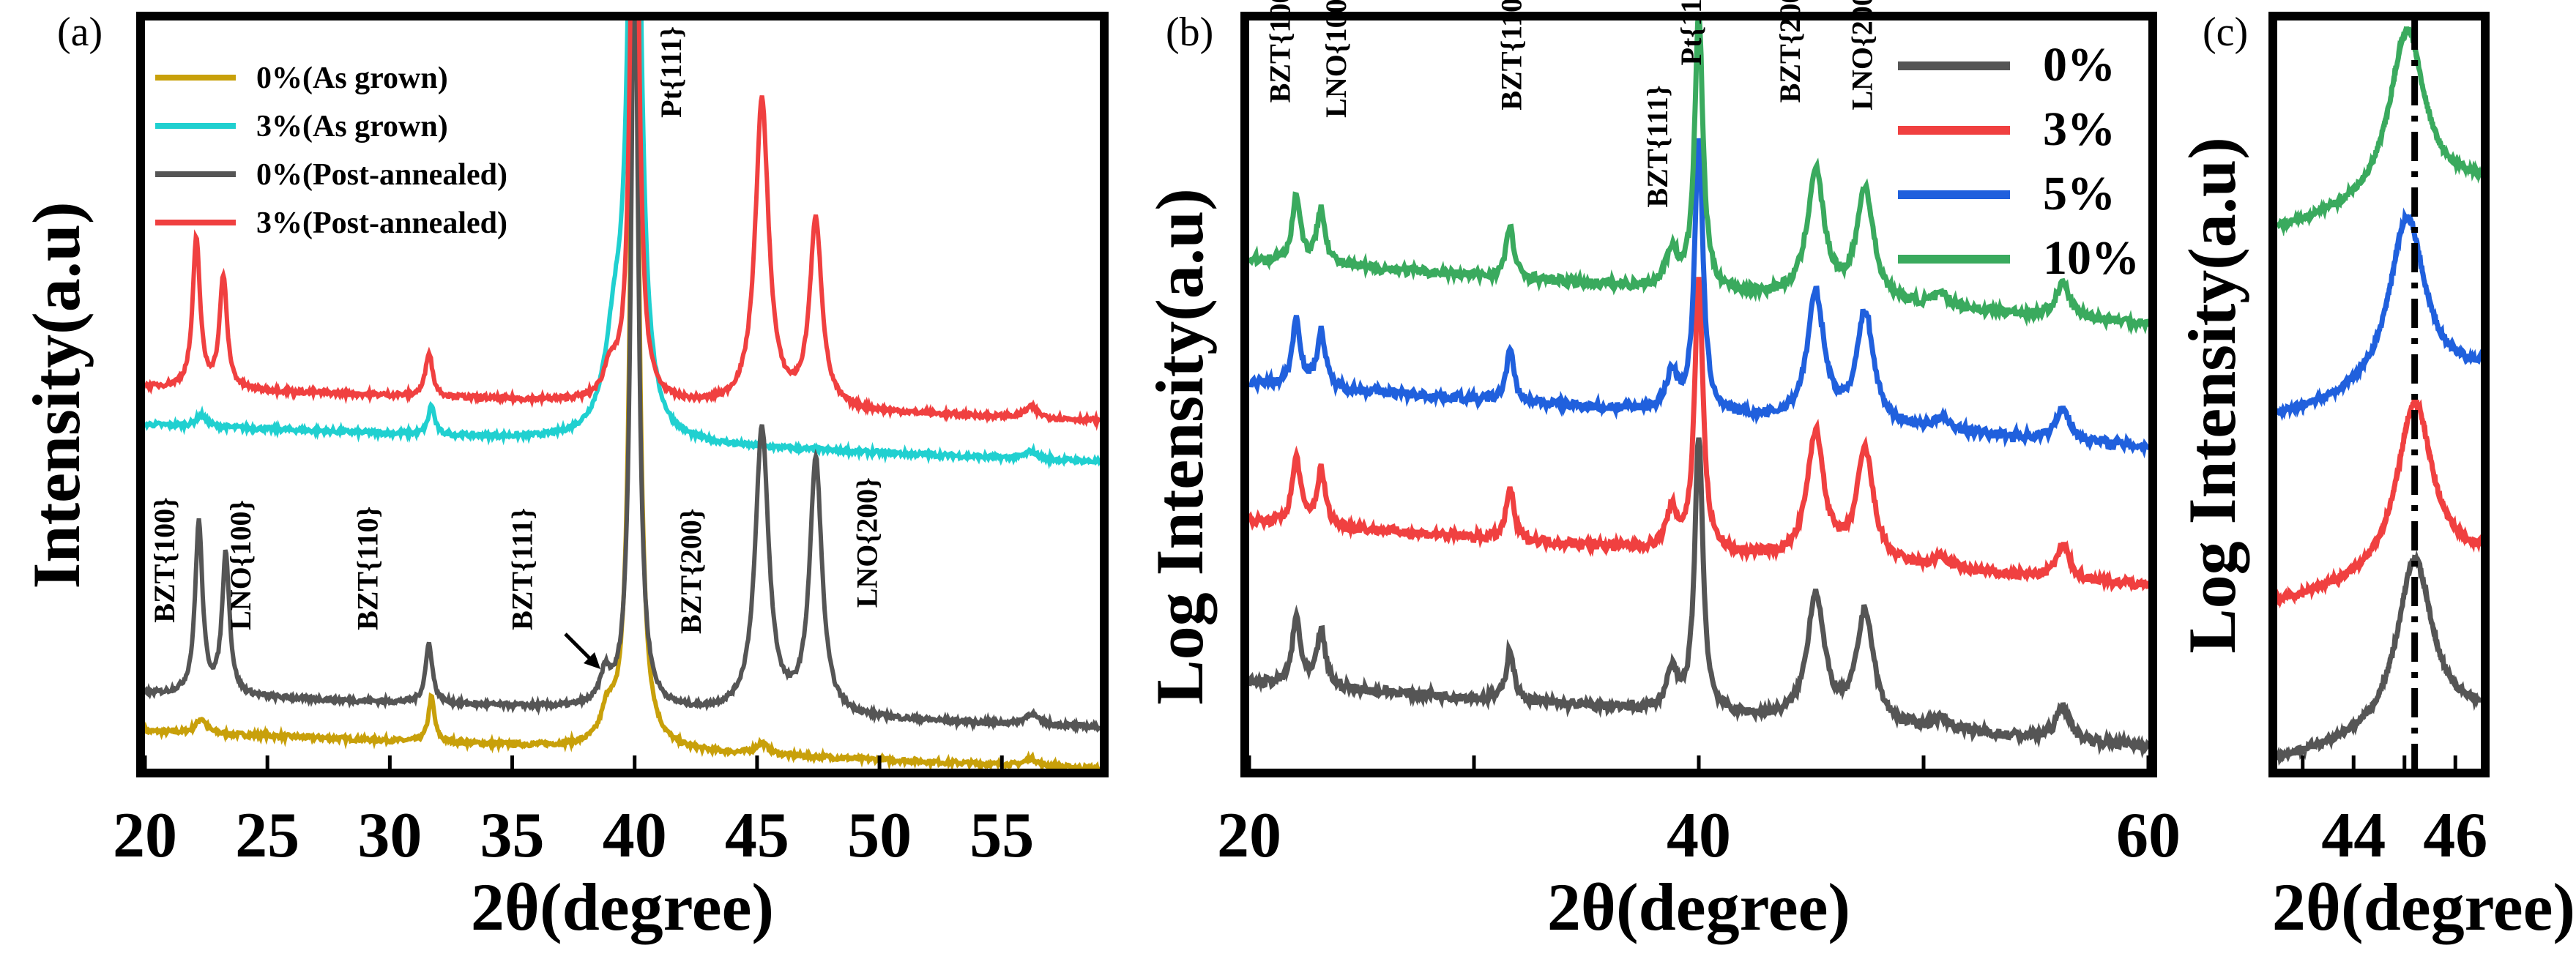 This screenshot has height=978, width=2576. What do you see at coordinates (757, 835) in the screenshot?
I see `x-tick-label: 45` at bounding box center [757, 835].